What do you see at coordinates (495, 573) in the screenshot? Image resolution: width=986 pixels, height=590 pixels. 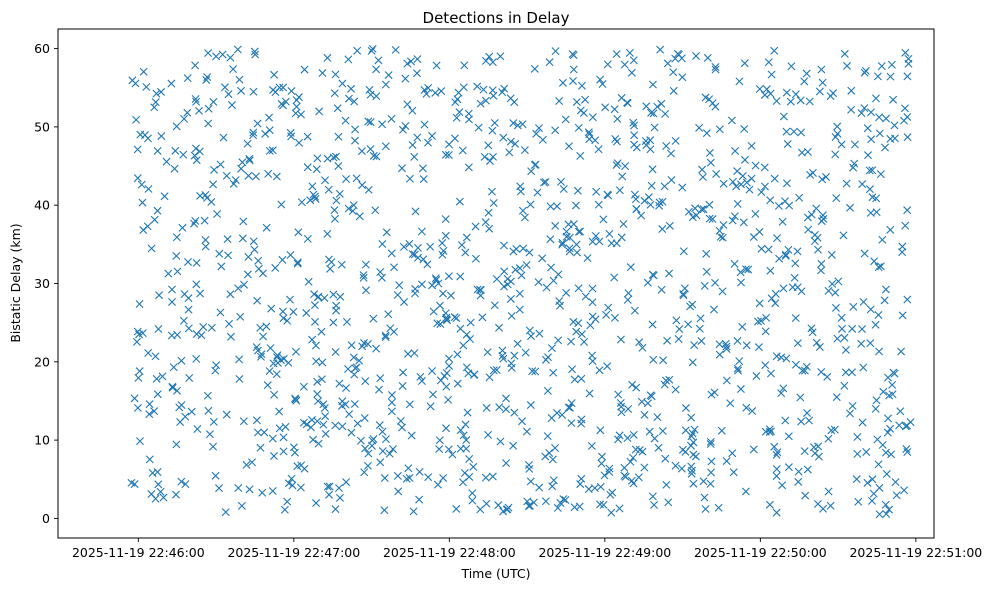 I see `x-axis-label: Time (UTC)` at bounding box center [495, 573].